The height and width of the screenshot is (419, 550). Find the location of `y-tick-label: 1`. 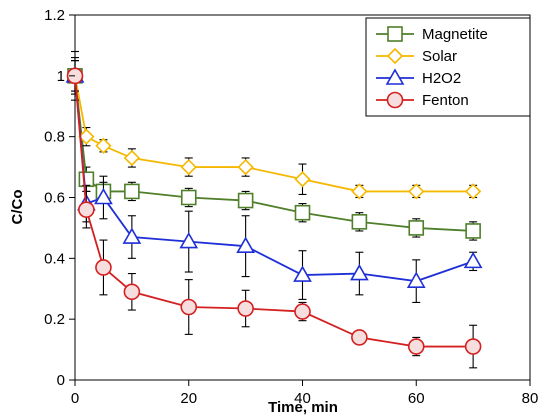

y-tick-label: 1 is located at coordinates (61, 76).